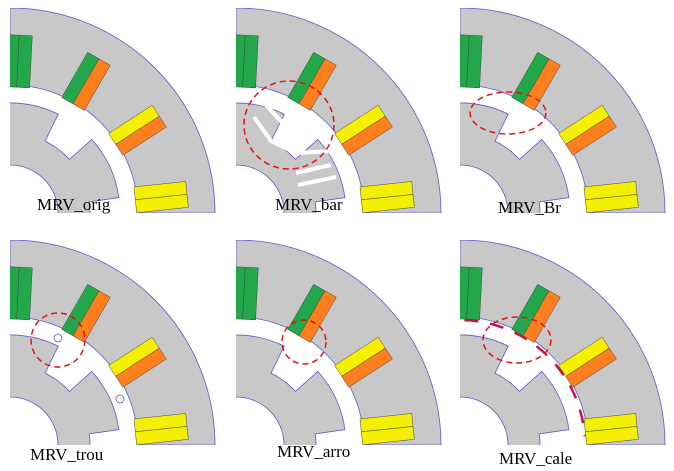  I want to click on panel-Br, so click(563, 110).